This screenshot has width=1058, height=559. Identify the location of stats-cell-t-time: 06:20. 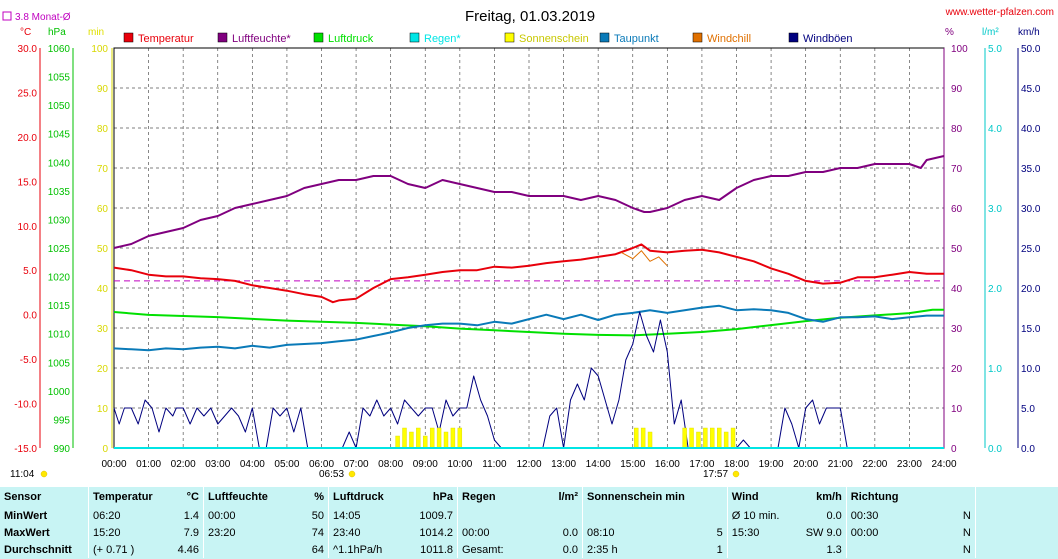
(126, 515).